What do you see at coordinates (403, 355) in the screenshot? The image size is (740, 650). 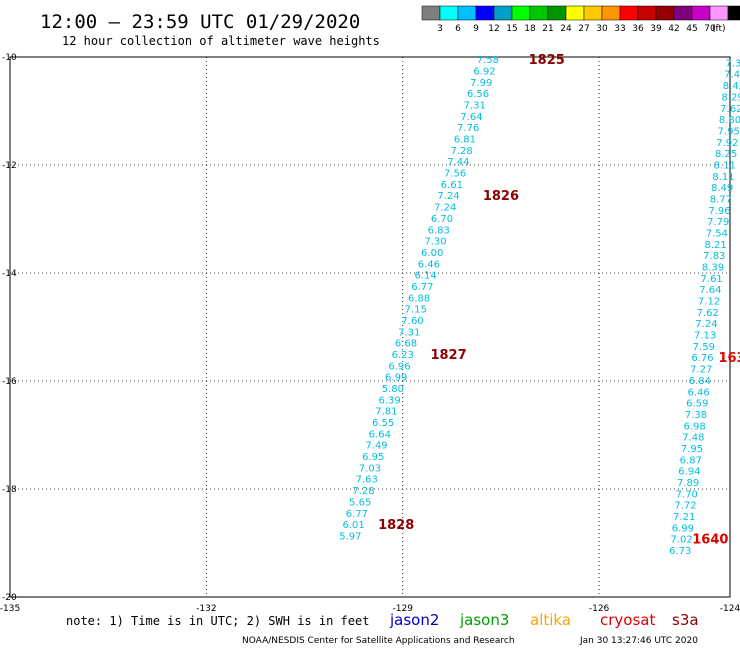 I see `wave-height-label: 6.23` at bounding box center [403, 355].